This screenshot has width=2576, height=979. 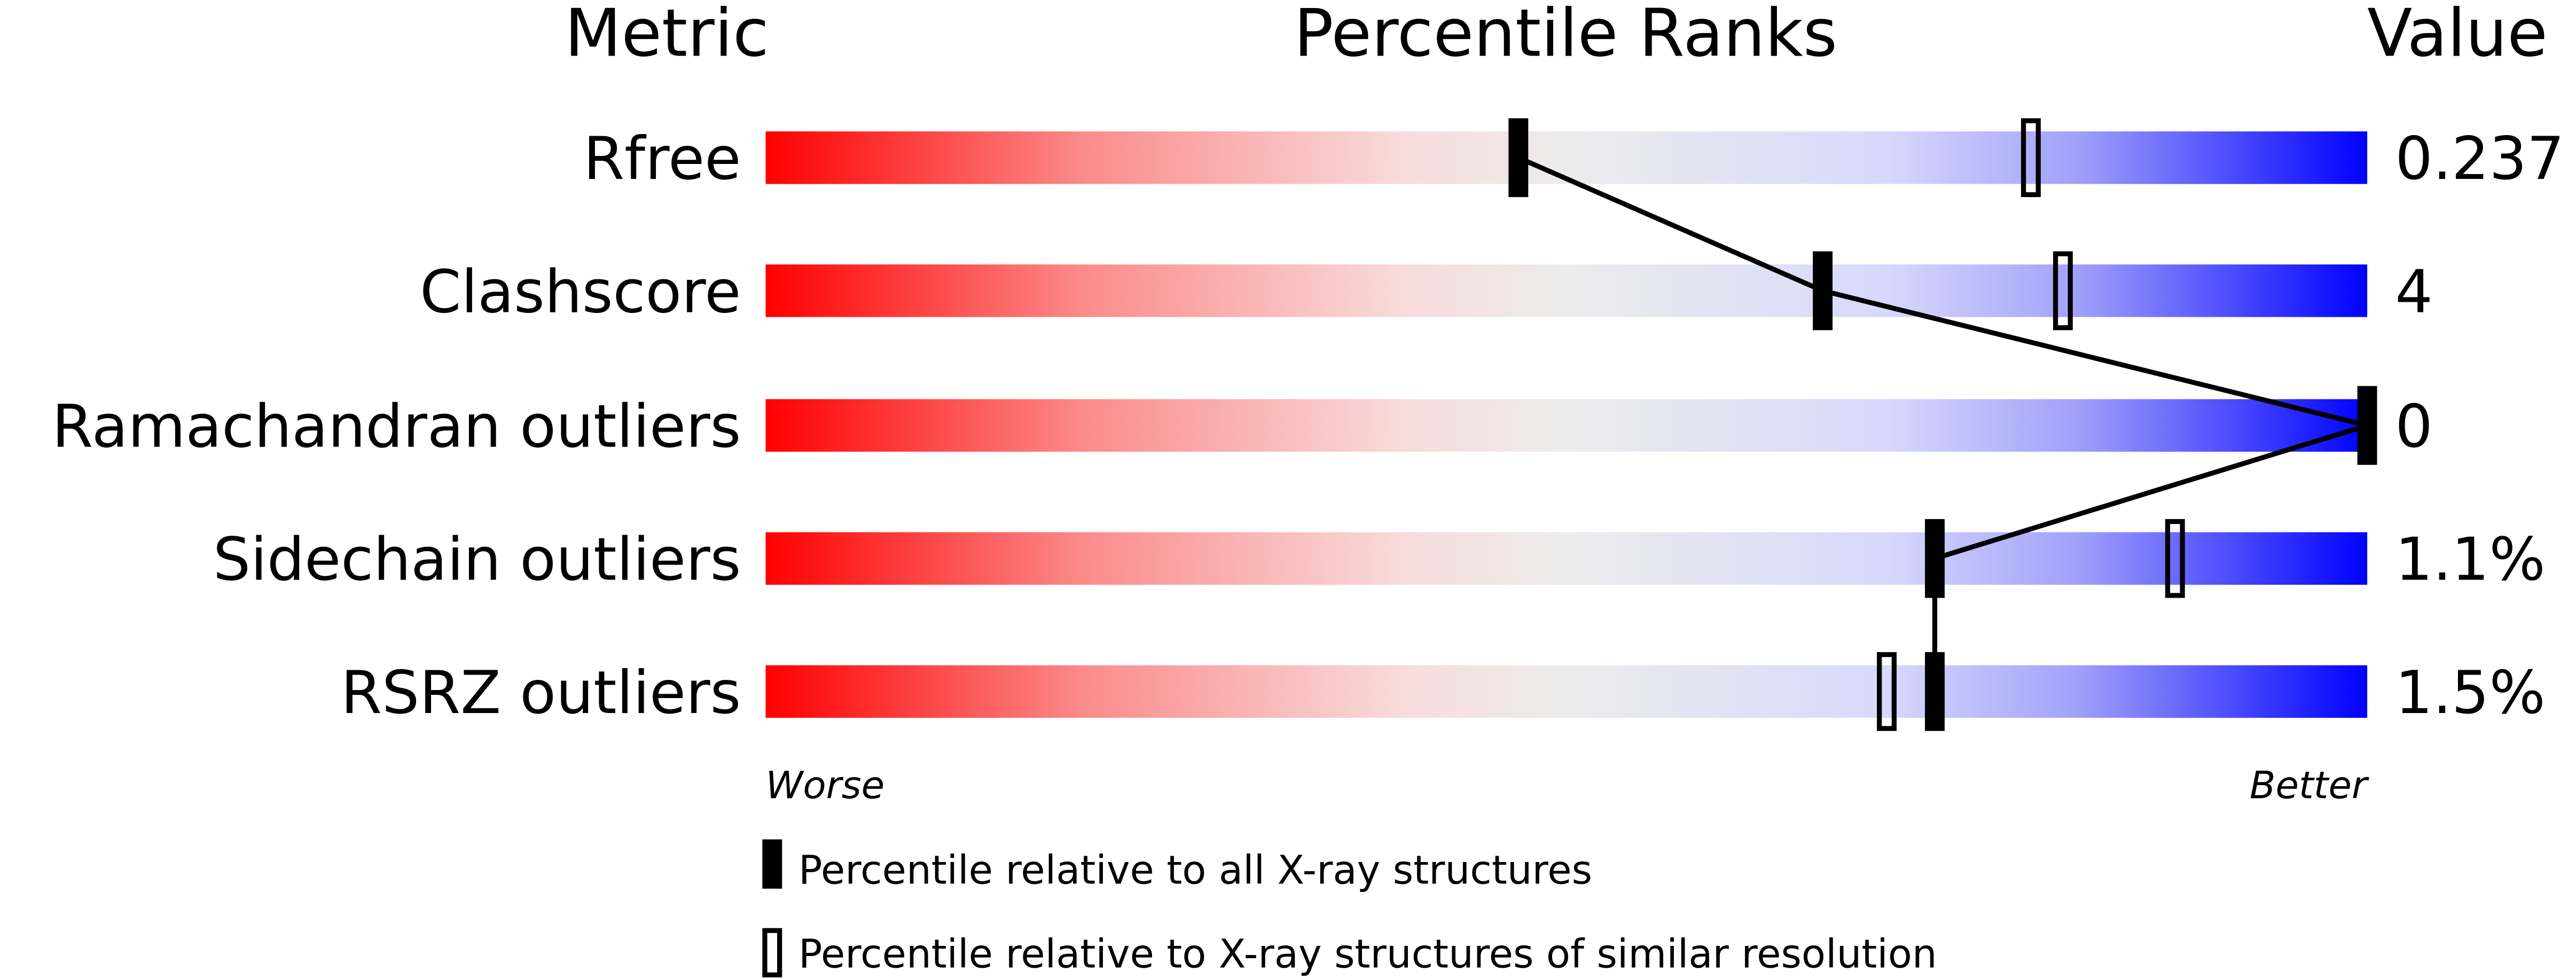 I want to click on metric-value: 0, so click(x=2413, y=427).